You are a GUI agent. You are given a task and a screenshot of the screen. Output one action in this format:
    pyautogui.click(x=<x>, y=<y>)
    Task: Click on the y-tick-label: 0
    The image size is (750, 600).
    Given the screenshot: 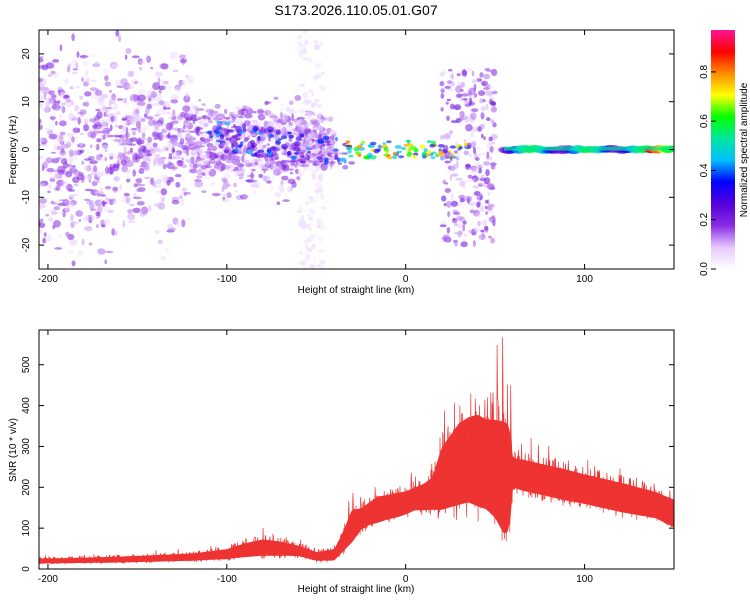 What is the action you would take?
    pyautogui.click(x=26, y=569)
    